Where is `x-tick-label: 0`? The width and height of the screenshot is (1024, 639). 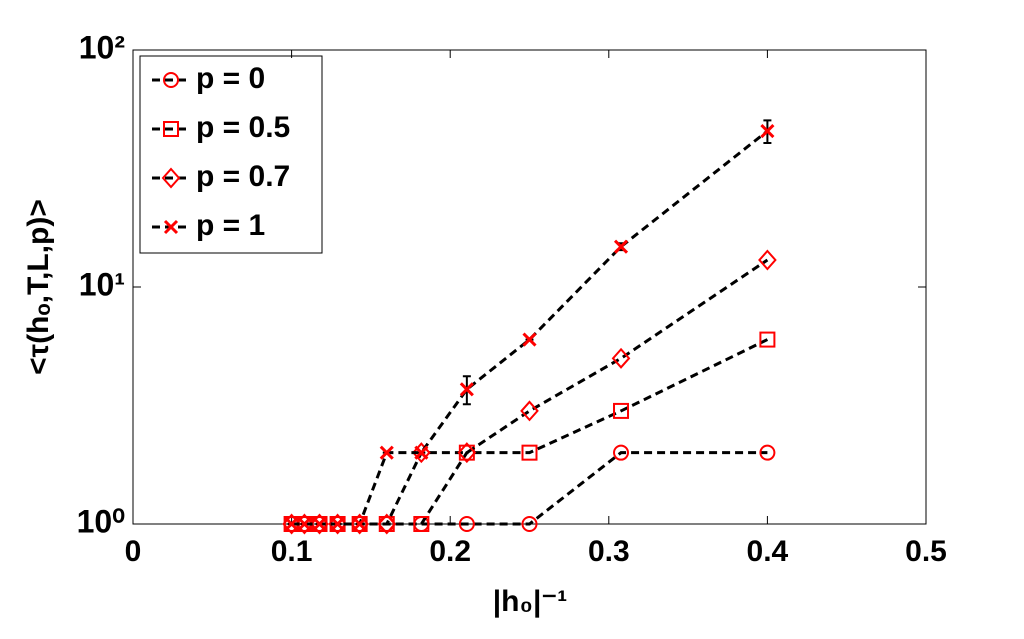
x-tick-label: 0 is located at coordinates (133, 551).